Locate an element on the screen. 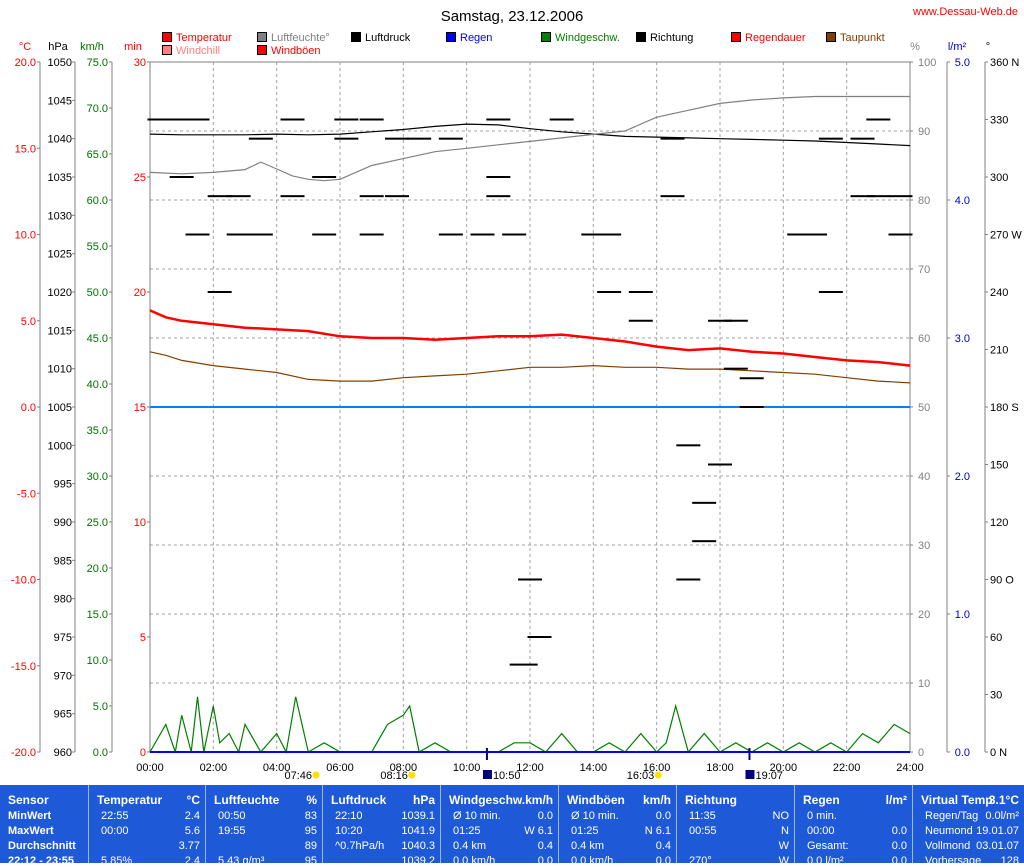 The image size is (1024, 867). wind-tick-label: 50.0 is located at coordinates (97, 293).